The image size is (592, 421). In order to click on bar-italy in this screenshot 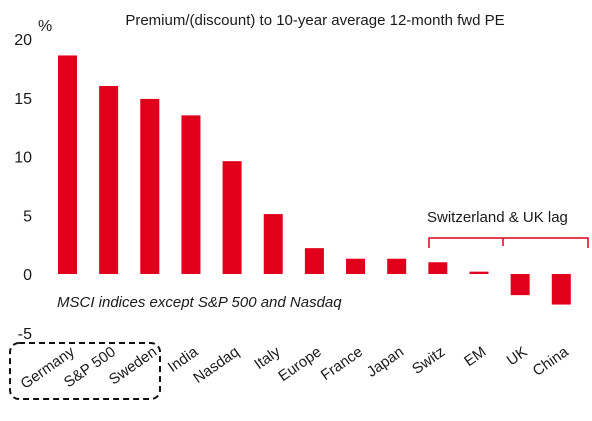, I will do `click(273, 244)`.